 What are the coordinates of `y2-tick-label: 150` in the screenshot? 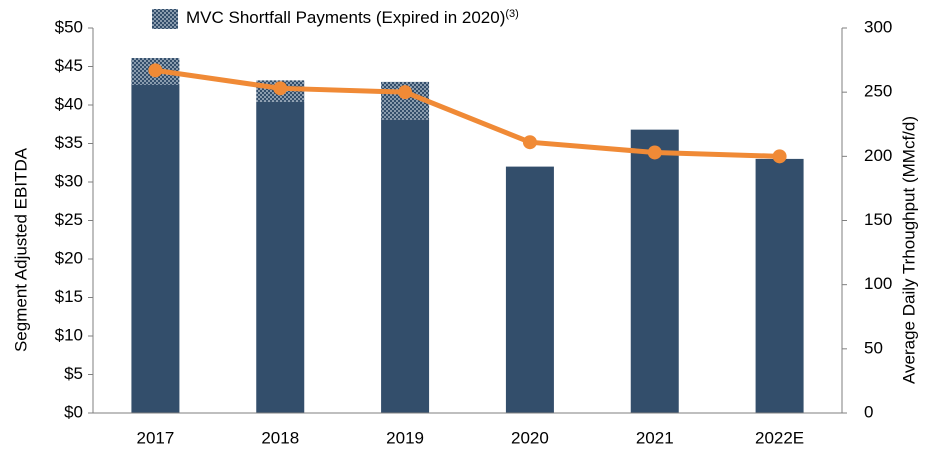 It's located at (878, 219).